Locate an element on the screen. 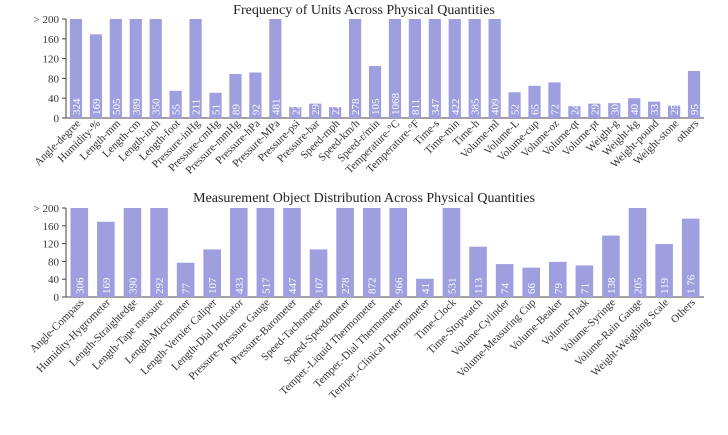  units-y-tick-label: 120 is located at coordinates (51, 60).